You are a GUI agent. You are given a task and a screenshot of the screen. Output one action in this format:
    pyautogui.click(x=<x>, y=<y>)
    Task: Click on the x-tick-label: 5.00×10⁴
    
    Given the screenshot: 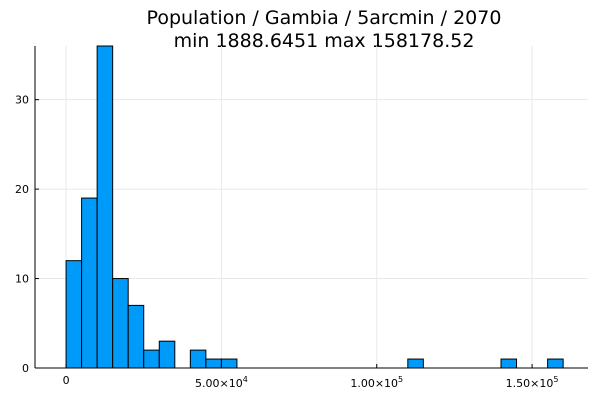 What is the action you would take?
    pyautogui.click(x=221, y=382)
    